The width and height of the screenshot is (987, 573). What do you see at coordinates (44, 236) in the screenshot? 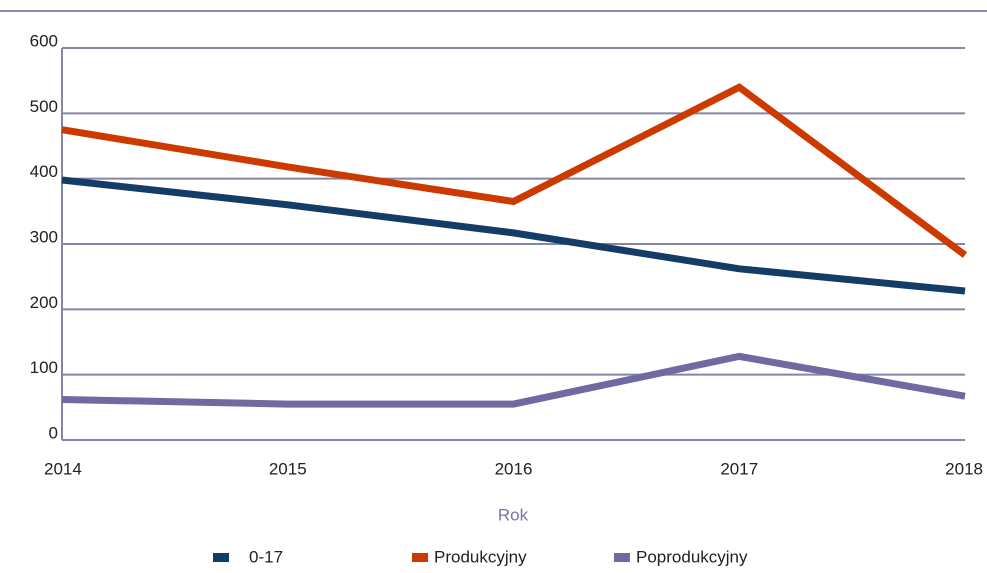
I see `y-tick-label: 300` at bounding box center [44, 236].